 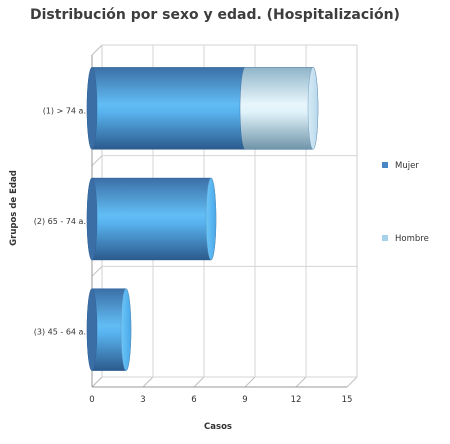 I want to click on x-tick-label: 3, so click(x=142, y=400).